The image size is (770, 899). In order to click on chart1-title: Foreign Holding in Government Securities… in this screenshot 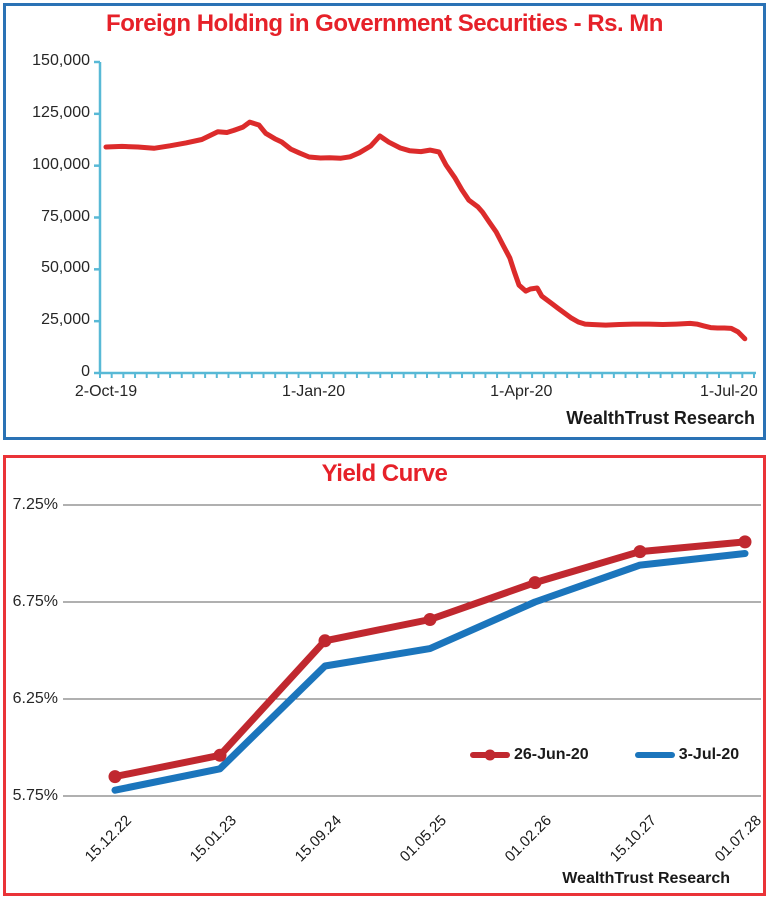, I will do `click(384, 23)`.